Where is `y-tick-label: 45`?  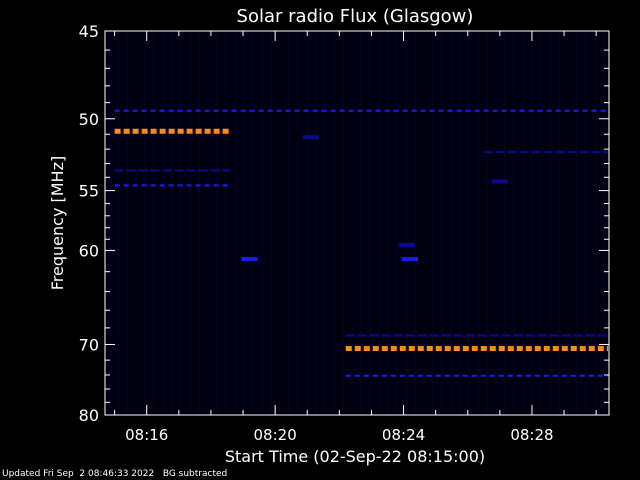
y-tick-label: 45 is located at coordinates (89, 31).